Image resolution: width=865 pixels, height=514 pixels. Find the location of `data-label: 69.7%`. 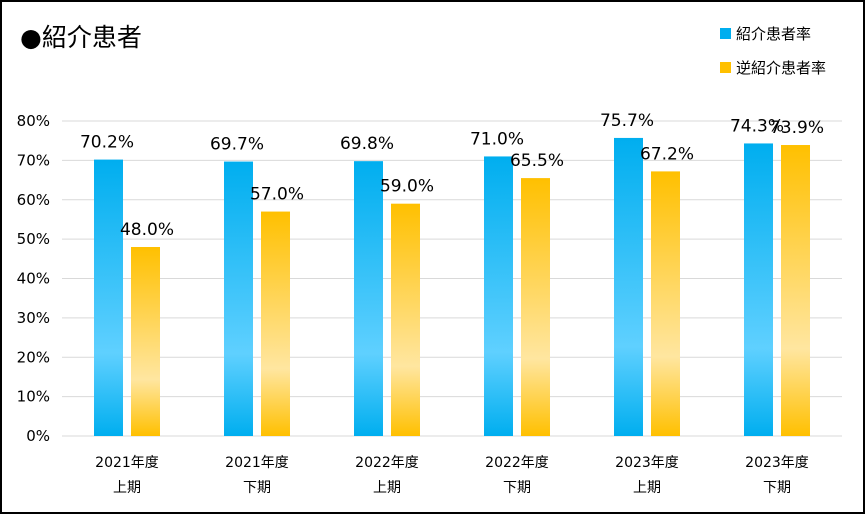

data-label: 69.7% is located at coordinates (237, 145).